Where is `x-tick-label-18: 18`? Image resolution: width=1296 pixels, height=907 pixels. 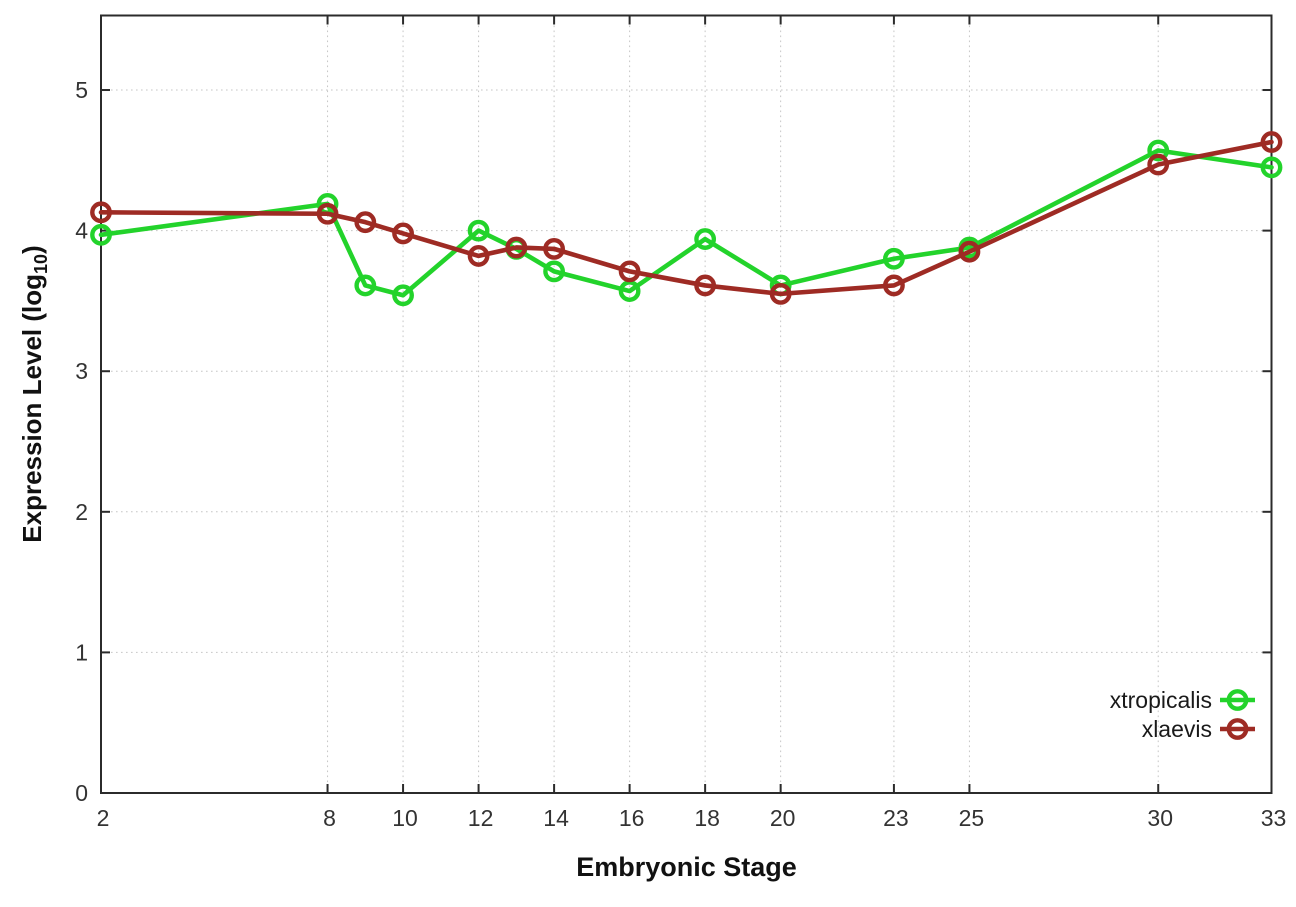 x-tick-label-18: 18 is located at coordinates (707, 818).